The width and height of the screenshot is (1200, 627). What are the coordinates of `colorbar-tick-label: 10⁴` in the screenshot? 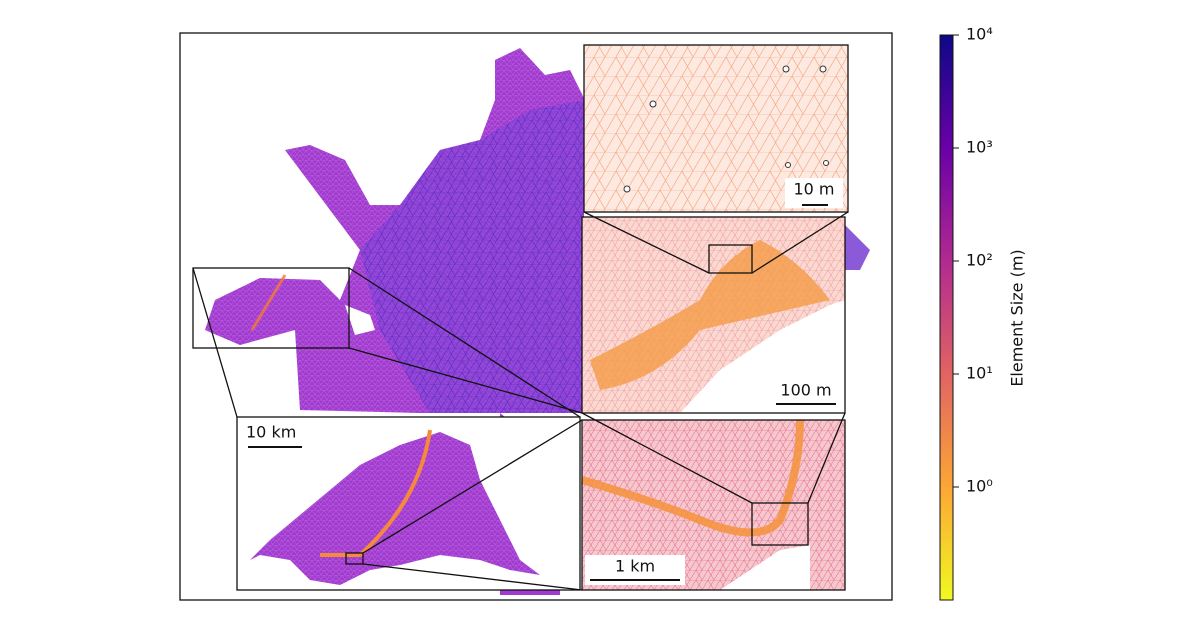 It's located at (979, 34).